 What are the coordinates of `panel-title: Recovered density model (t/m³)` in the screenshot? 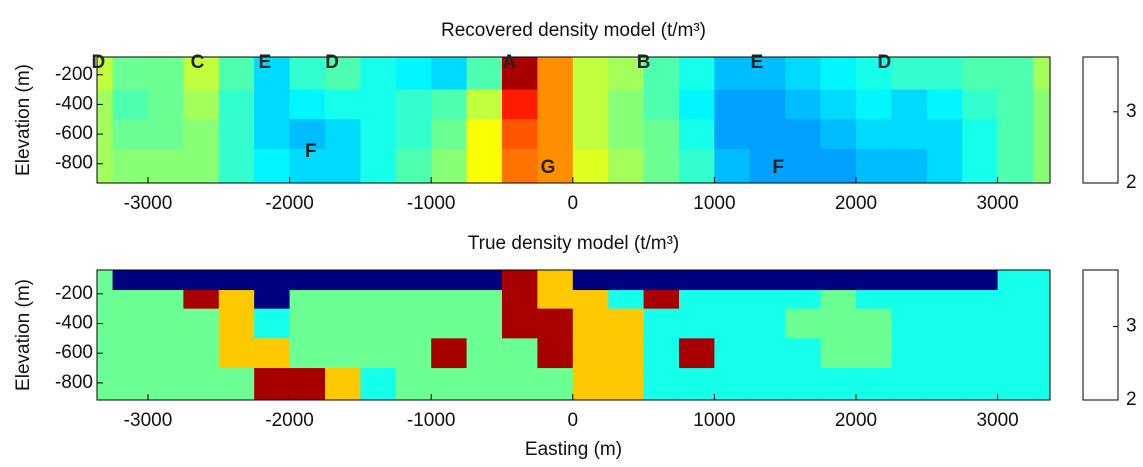 It's located at (573, 30).